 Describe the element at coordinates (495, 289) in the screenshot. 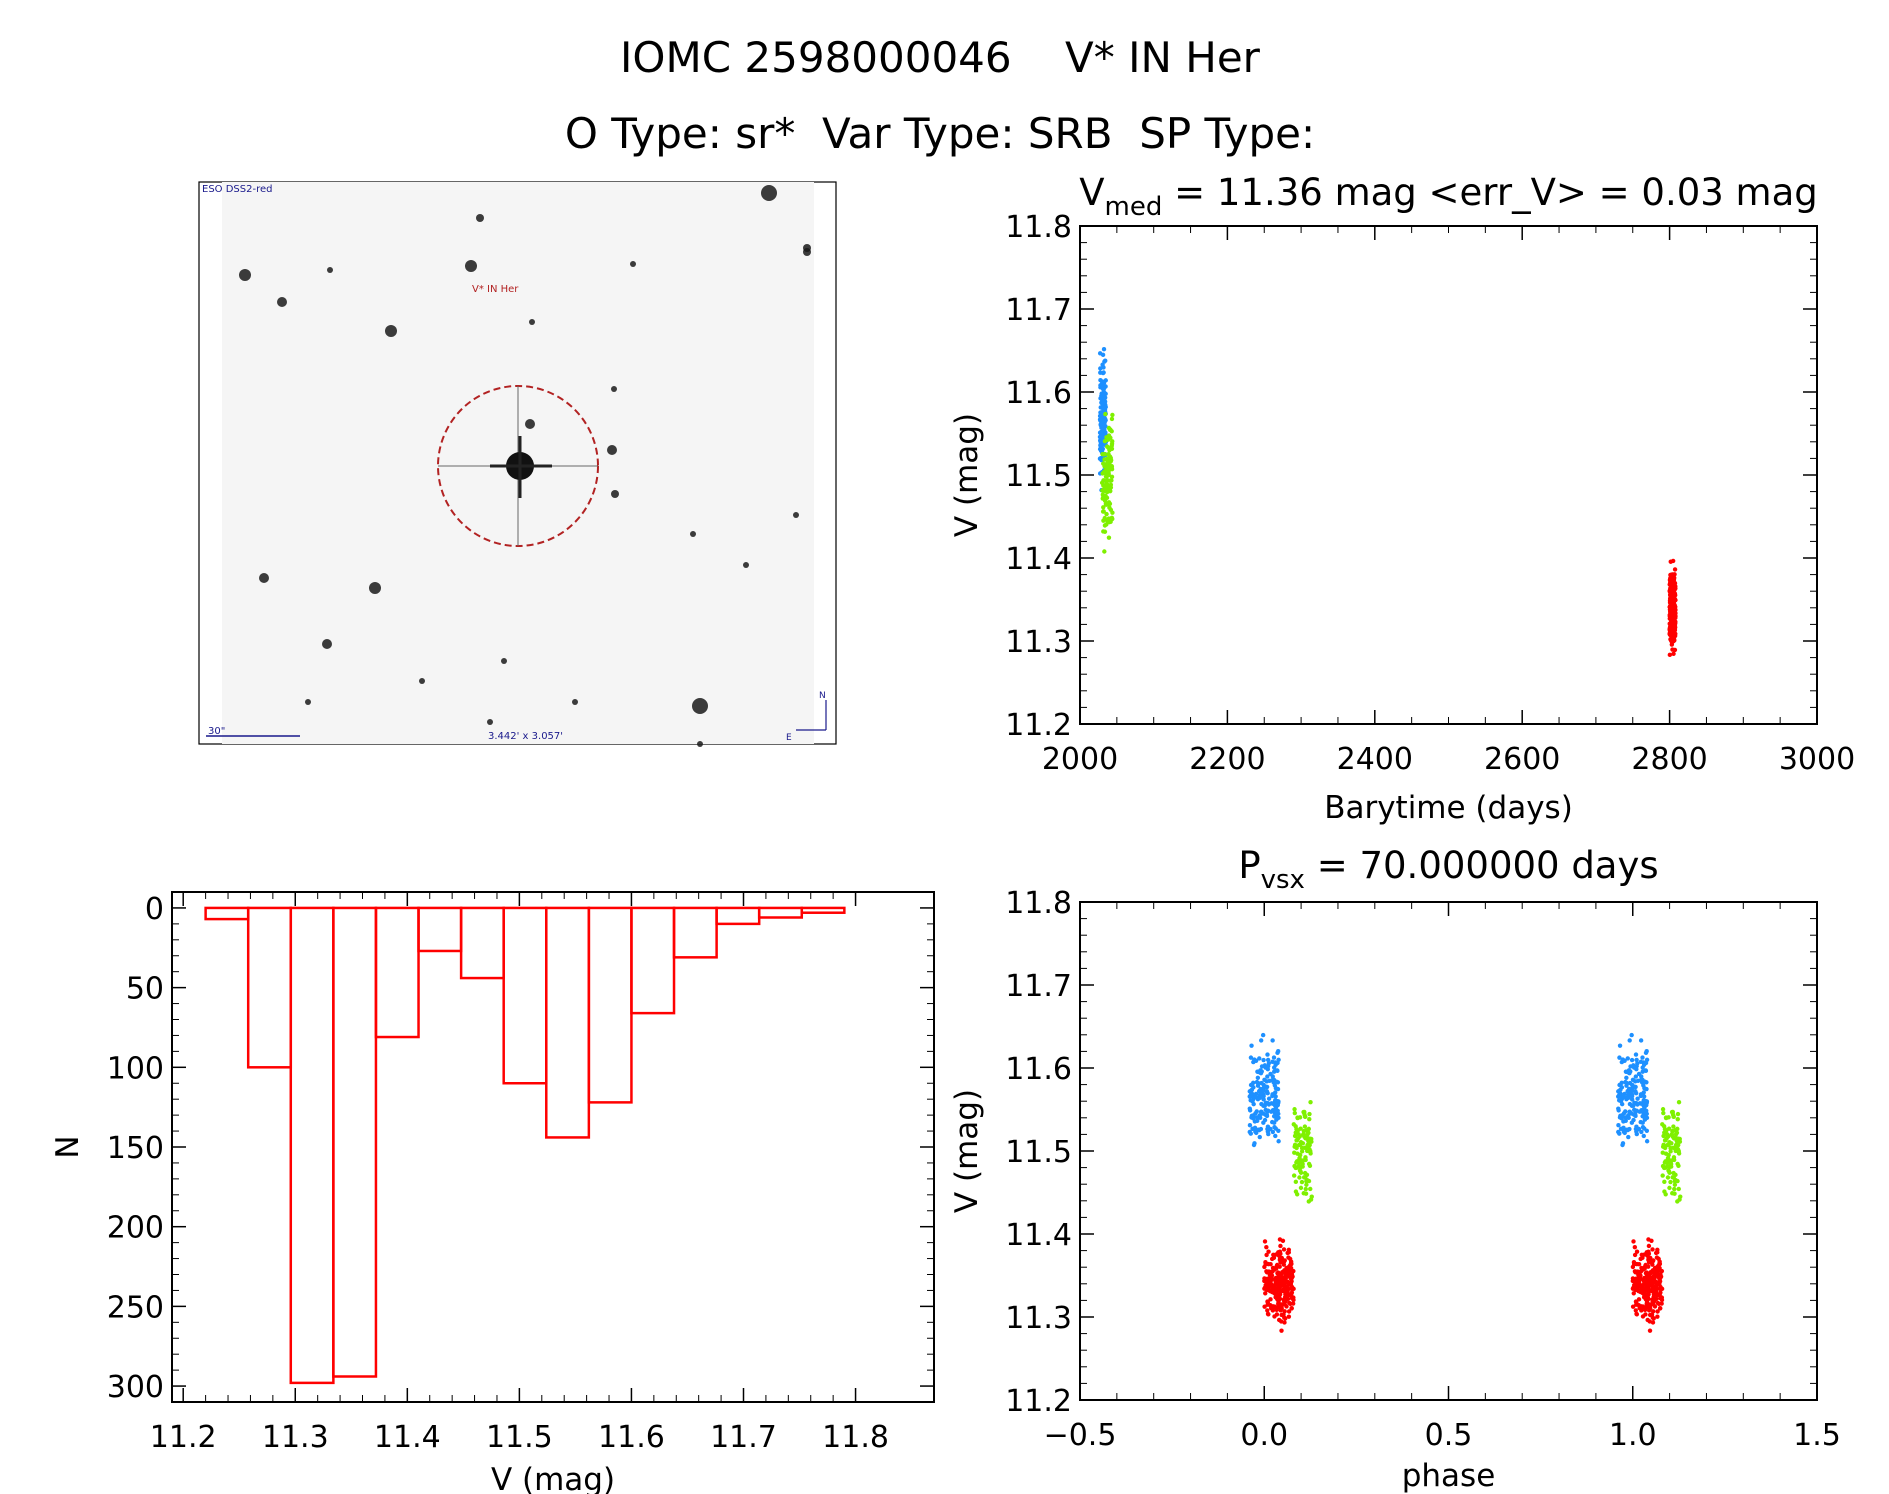

I see `target-label: V* IN Her` at that location.